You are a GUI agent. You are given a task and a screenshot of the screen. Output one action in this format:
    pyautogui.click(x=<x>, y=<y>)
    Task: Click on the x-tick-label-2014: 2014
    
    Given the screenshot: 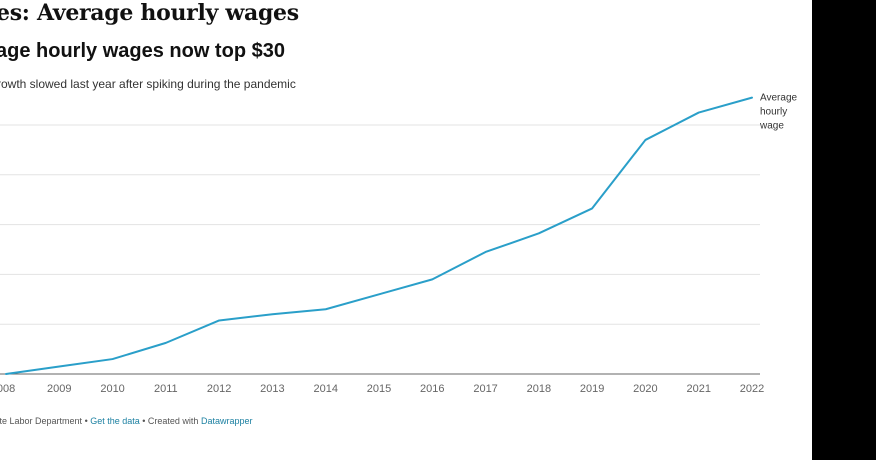 What is the action you would take?
    pyautogui.click(x=325, y=389)
    